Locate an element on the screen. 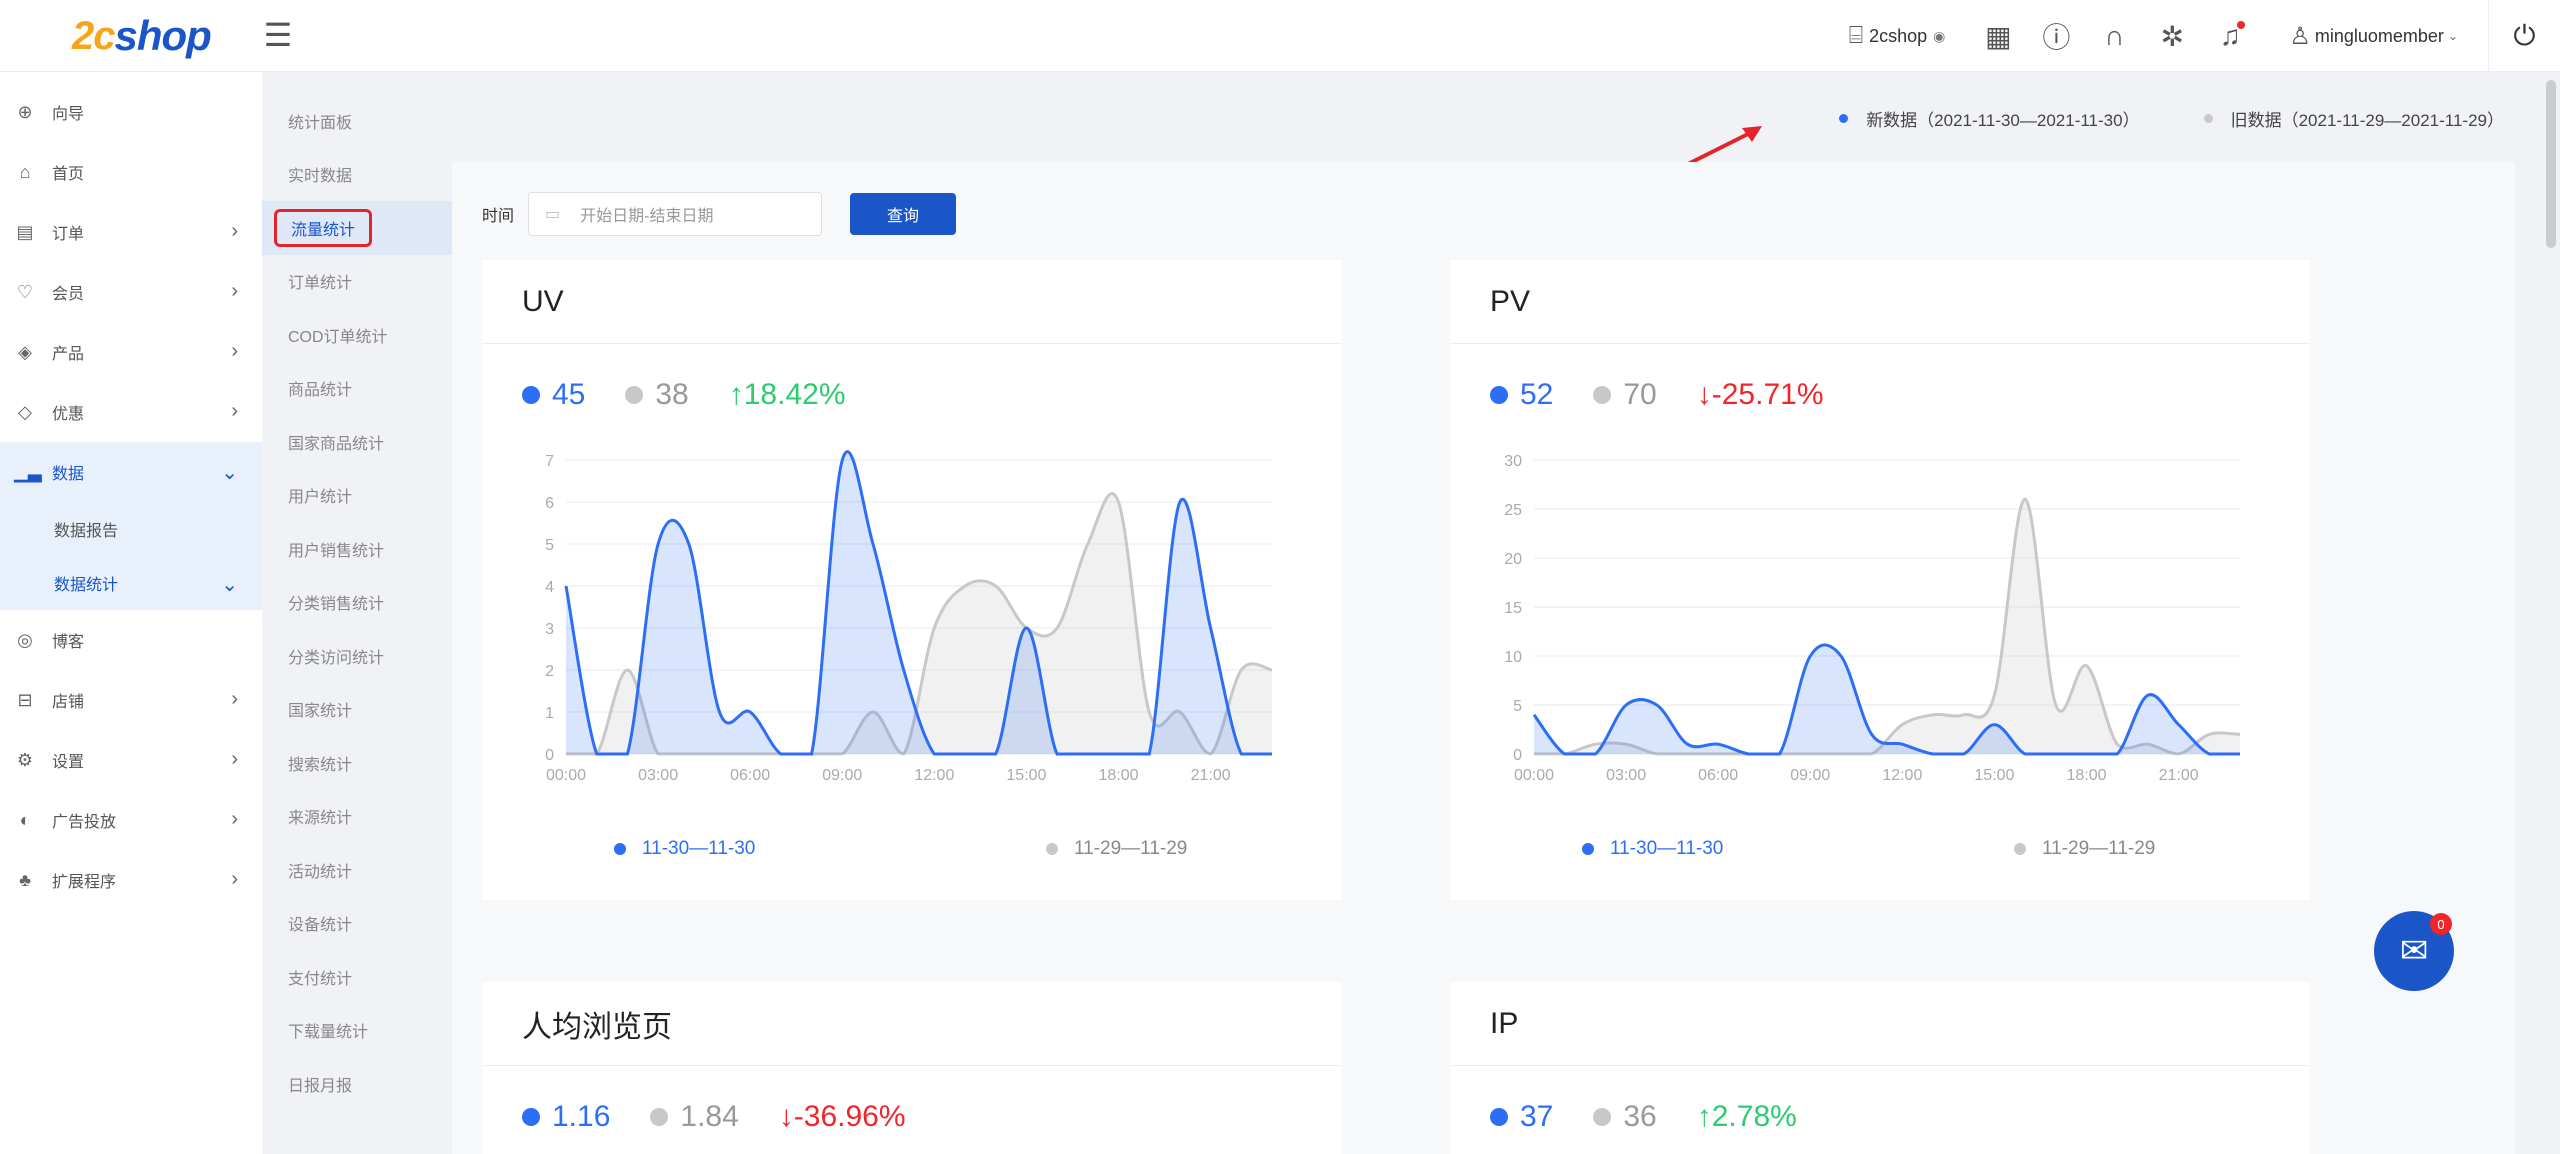 The width and height of the screenshot is (2560, 1154). gear-sparkle-icon: ✲ is located at coordinates (2172, 36).